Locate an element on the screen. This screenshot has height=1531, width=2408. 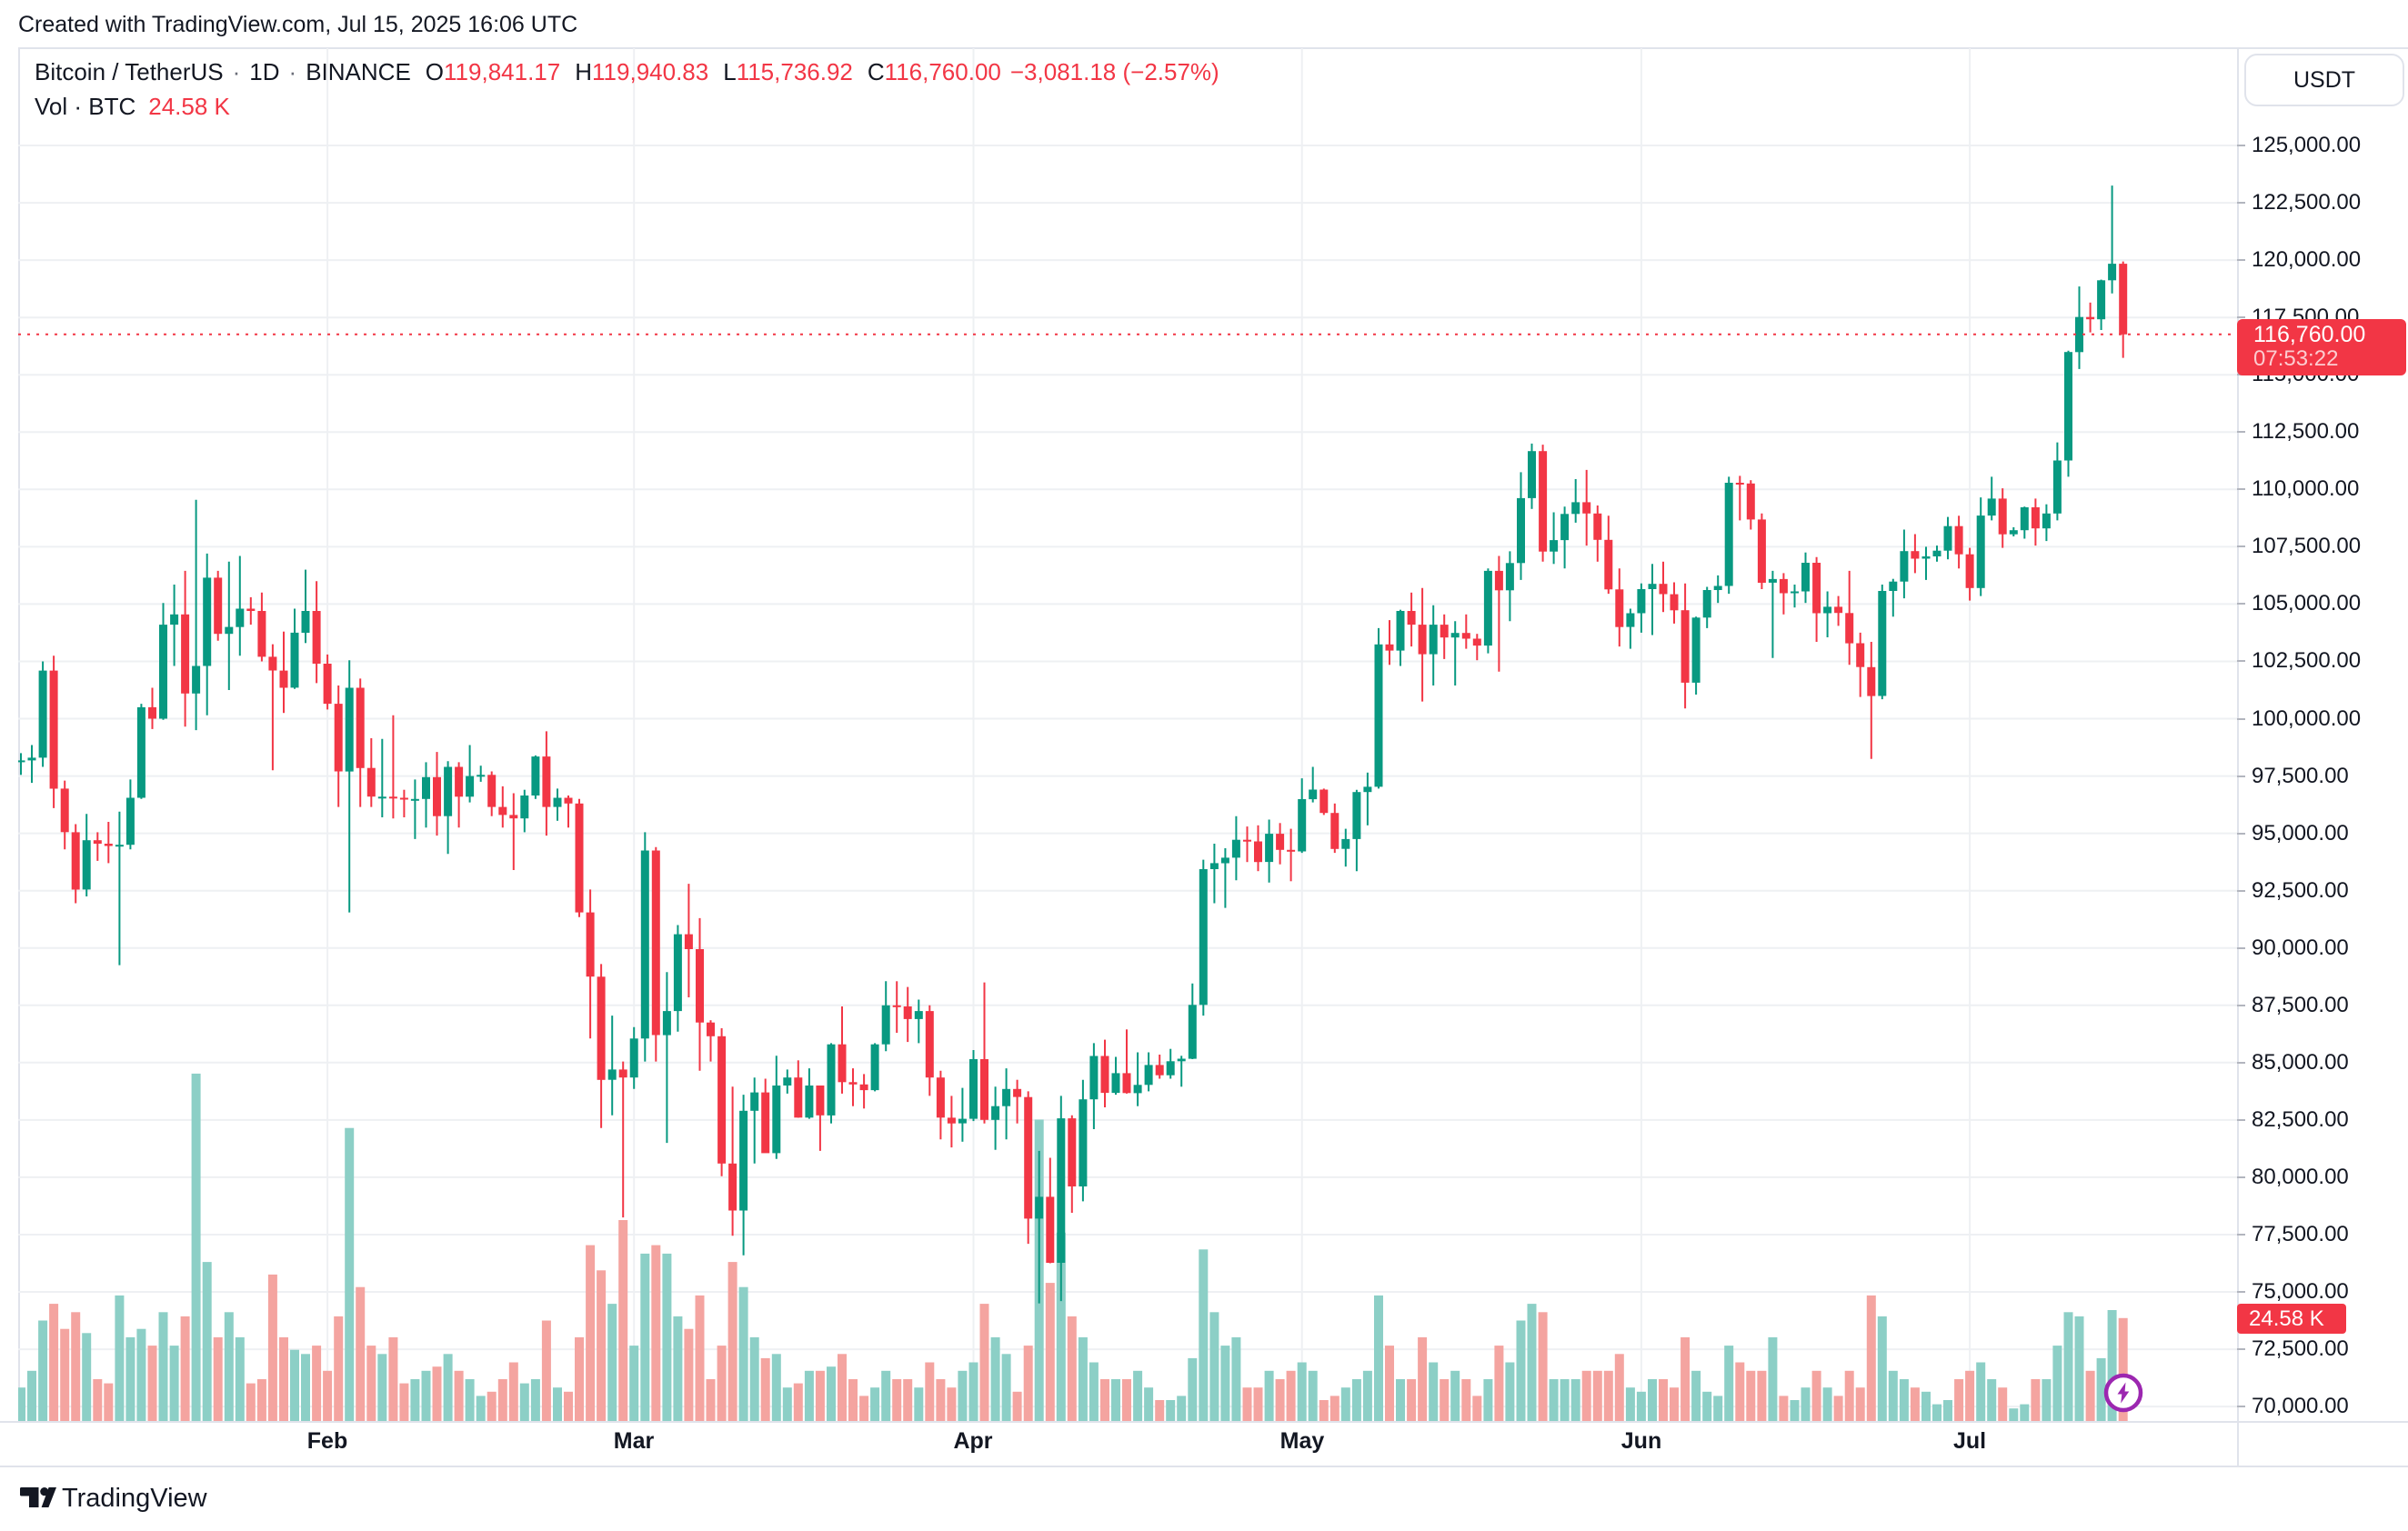
symbol-name: Bitcoin / TetherUS is located at coordinates (129, 71).